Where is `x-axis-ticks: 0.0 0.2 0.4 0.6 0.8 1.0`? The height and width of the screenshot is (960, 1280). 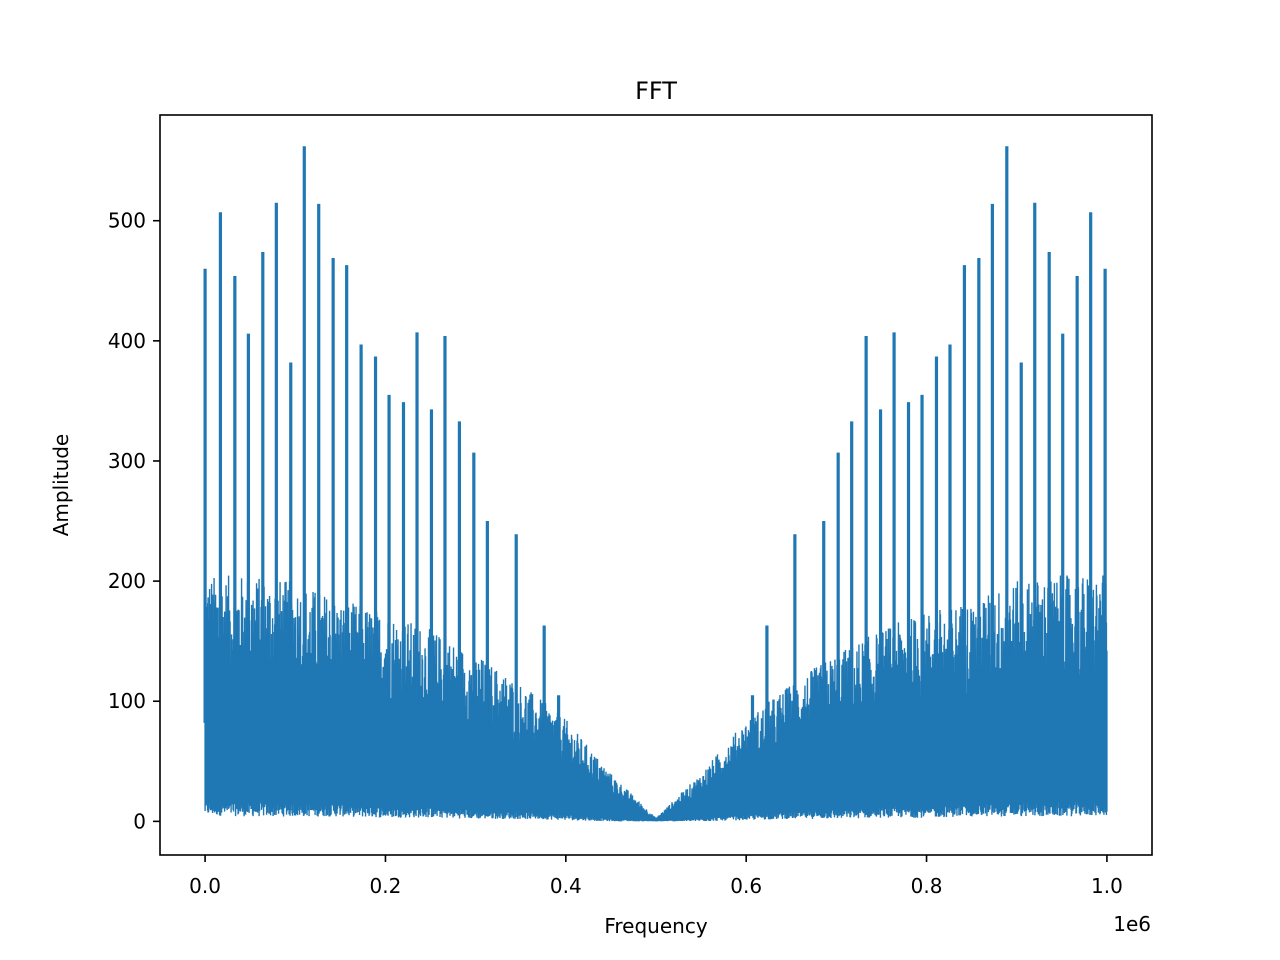 x-axis-ticks: 0.0 0.2 0.4 0.6 0.8 1.0 is located at coordinates (656, 876).